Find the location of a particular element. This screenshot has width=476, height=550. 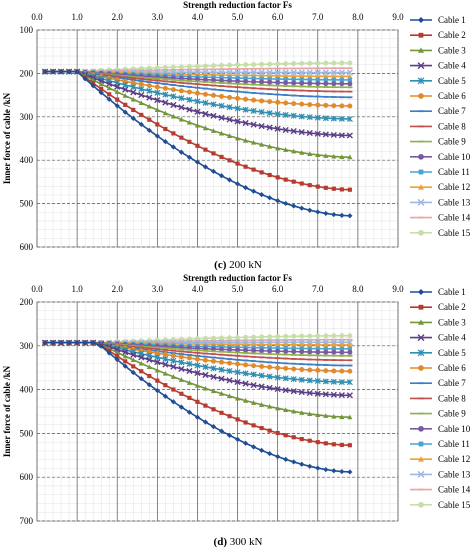

legend-label: Cable 1 is located at coordinates (452, 292).